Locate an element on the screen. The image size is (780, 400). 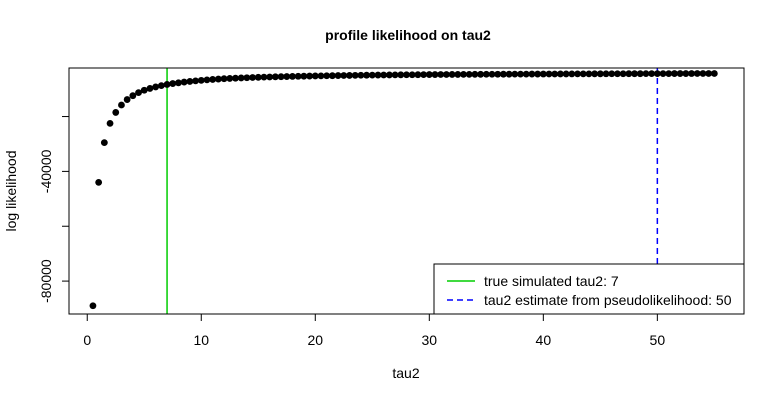
legend-box is located at coordinates (589, 289).